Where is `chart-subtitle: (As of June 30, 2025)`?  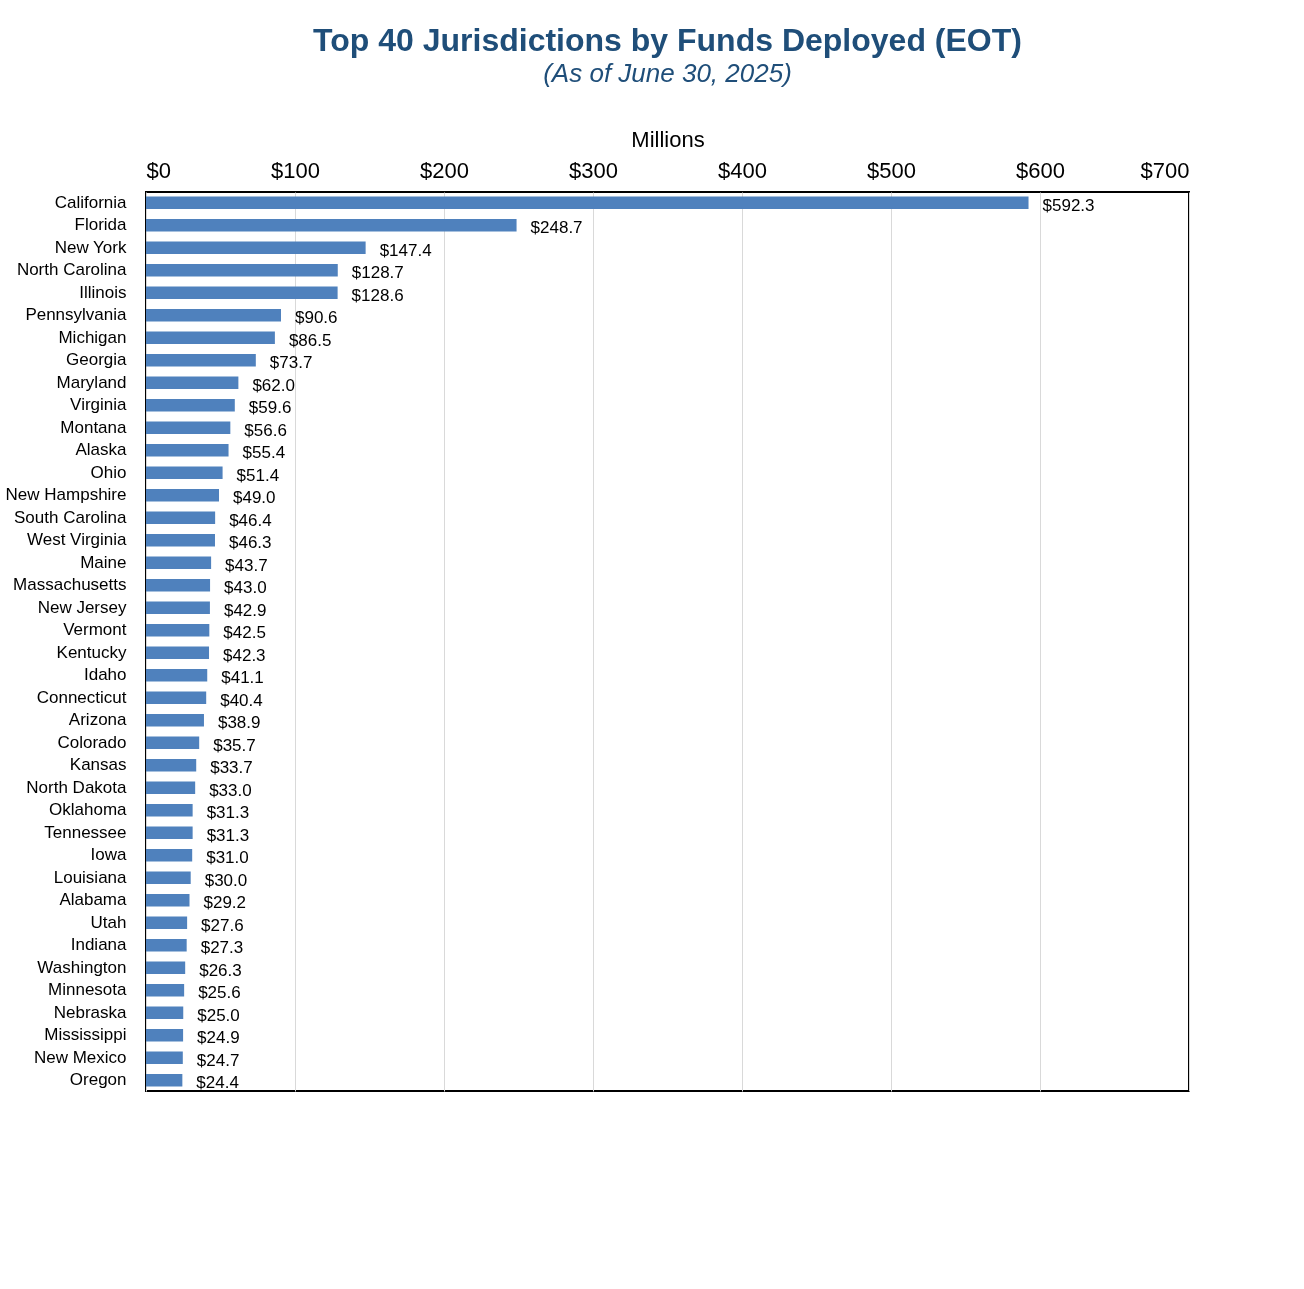
chart-subtitle: (As of June 30, 2025) is located at coordinates (667, 73).